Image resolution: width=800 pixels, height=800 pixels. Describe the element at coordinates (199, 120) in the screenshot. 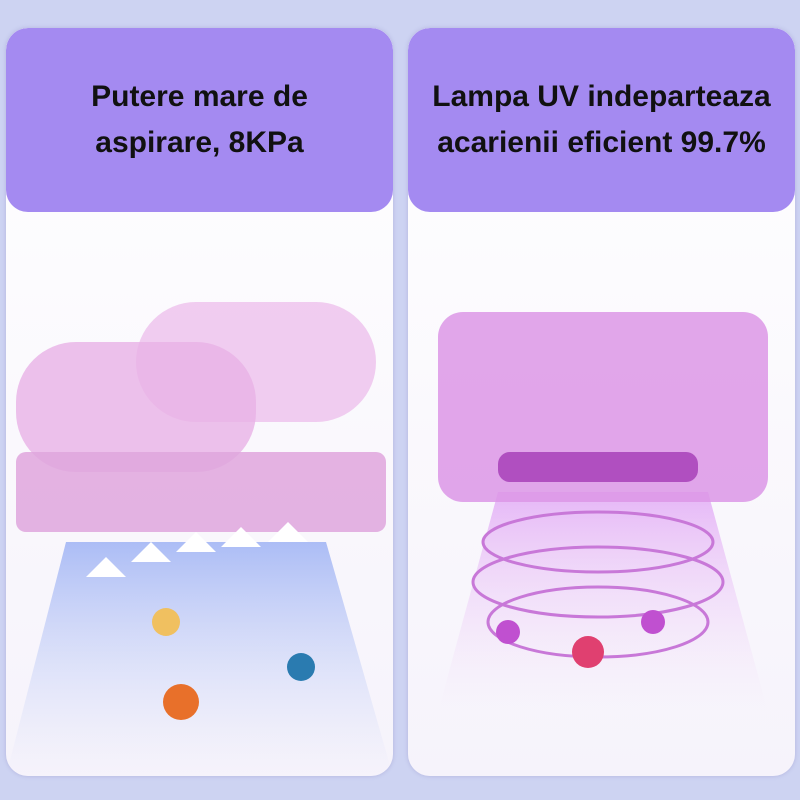

I see `suction-feature-title: Putere mare de aspirare, 8KPa` at that location.